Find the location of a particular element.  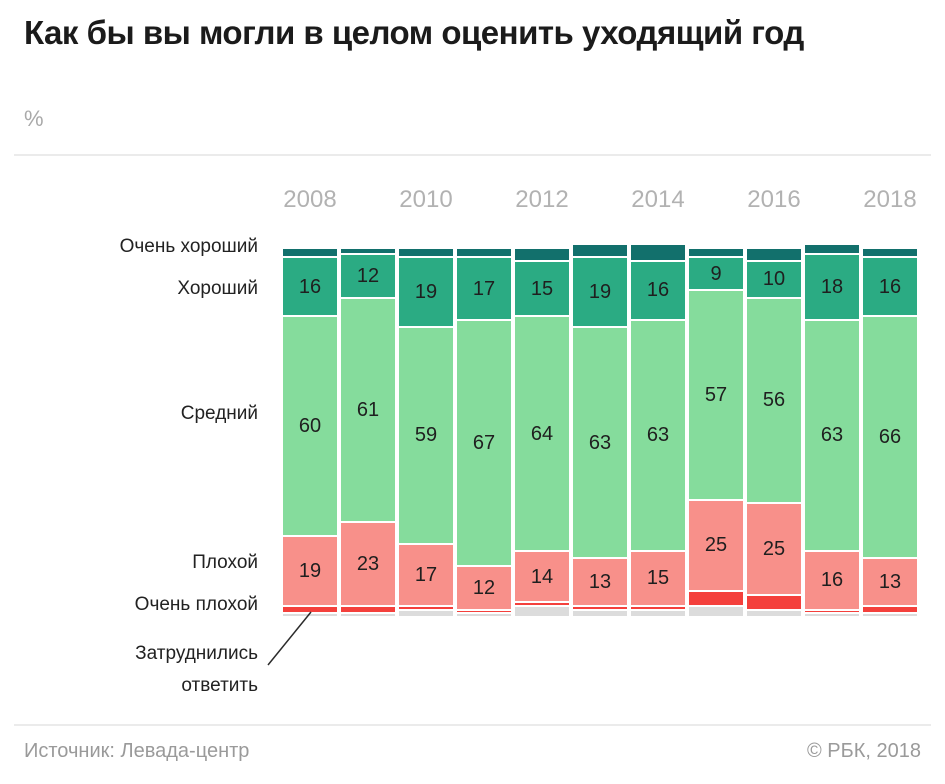

bar-2016: 10 56 25 is located at coordinates (774, 432).